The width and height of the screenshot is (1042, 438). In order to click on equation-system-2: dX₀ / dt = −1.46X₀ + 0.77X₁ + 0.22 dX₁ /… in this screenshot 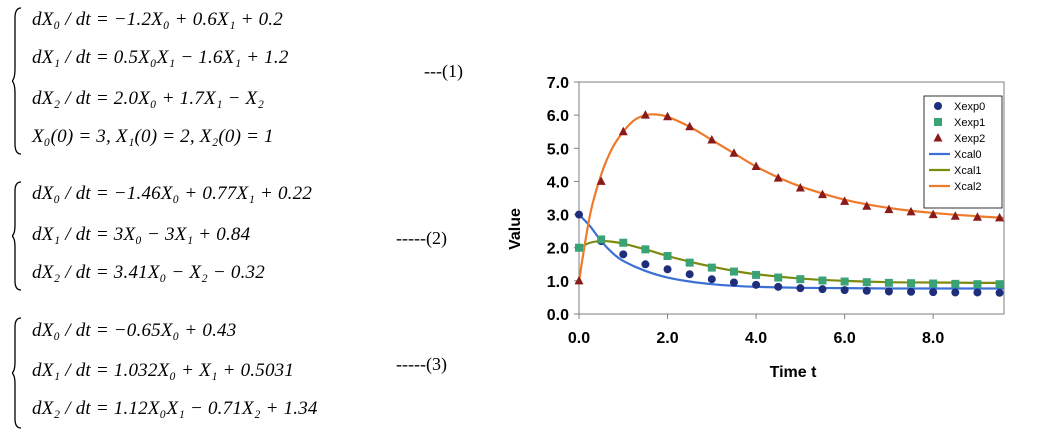, I will do `click(252, 236)`.